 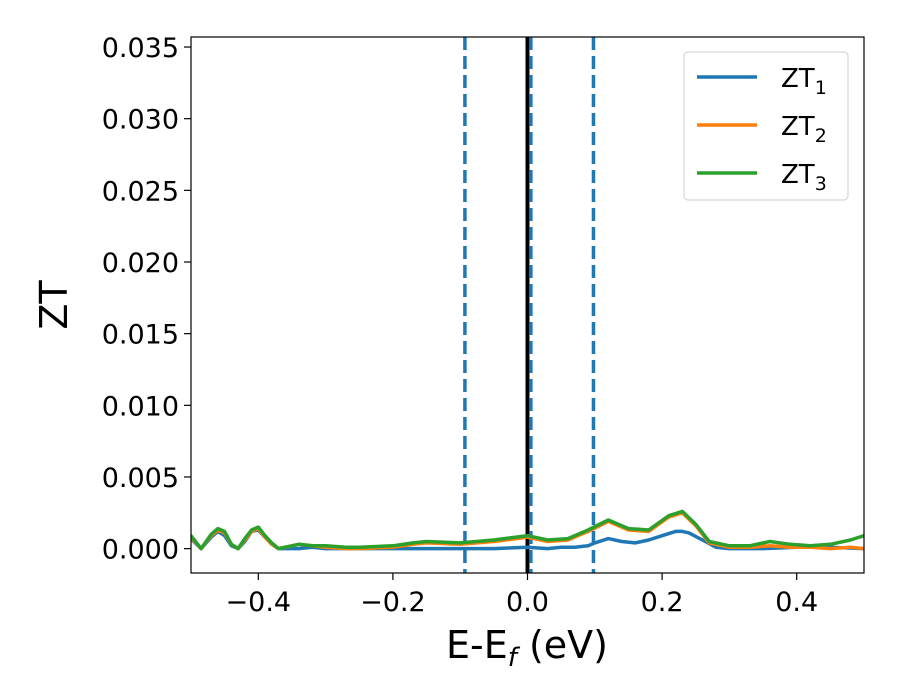 I want to click on legend-label-zt3: ZT3, so click(x=804, y=177).